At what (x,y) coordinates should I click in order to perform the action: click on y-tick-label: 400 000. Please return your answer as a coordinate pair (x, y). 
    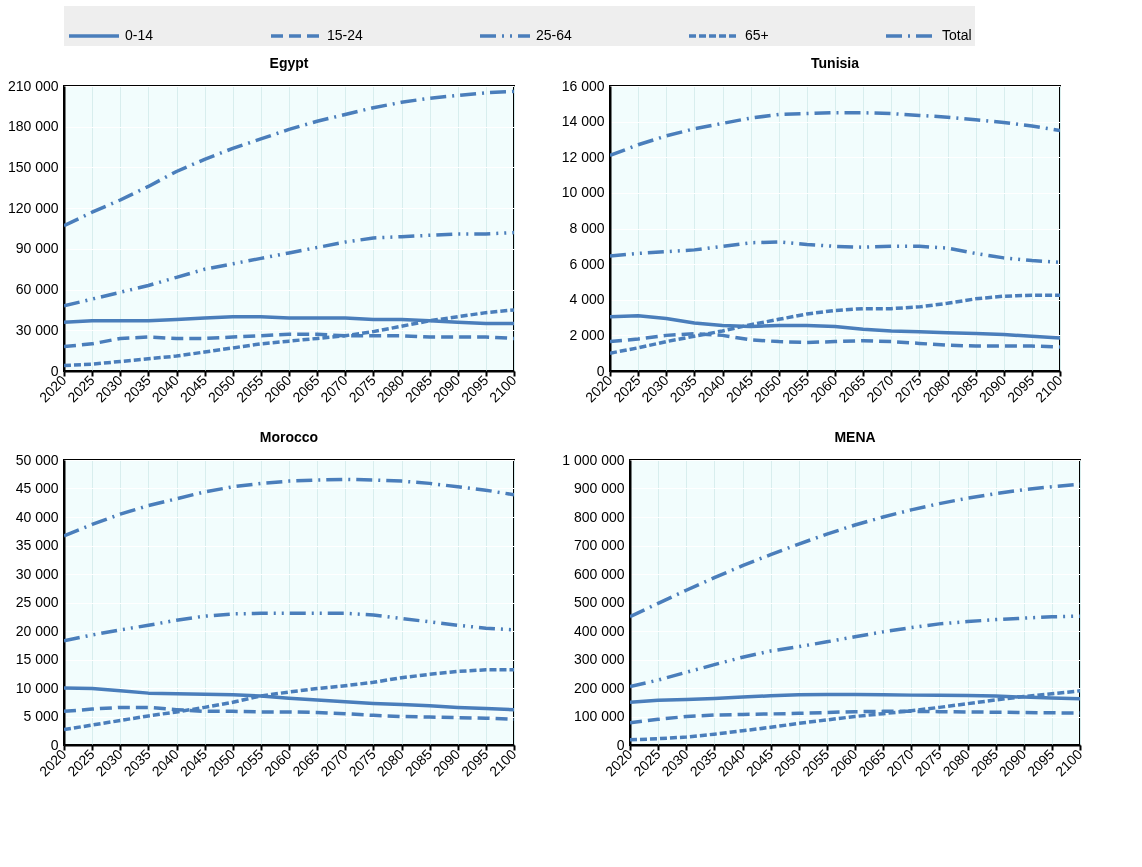
    Looking at the image, I should click on (599, 630).